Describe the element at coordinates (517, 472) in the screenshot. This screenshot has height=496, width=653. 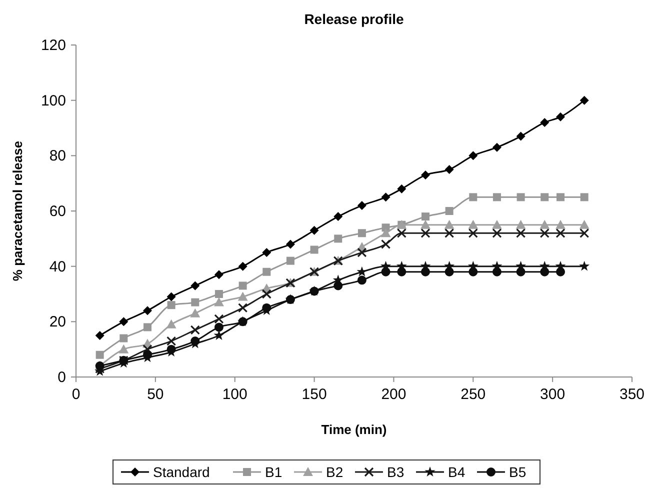
I see `legend-label: B5` at that location.